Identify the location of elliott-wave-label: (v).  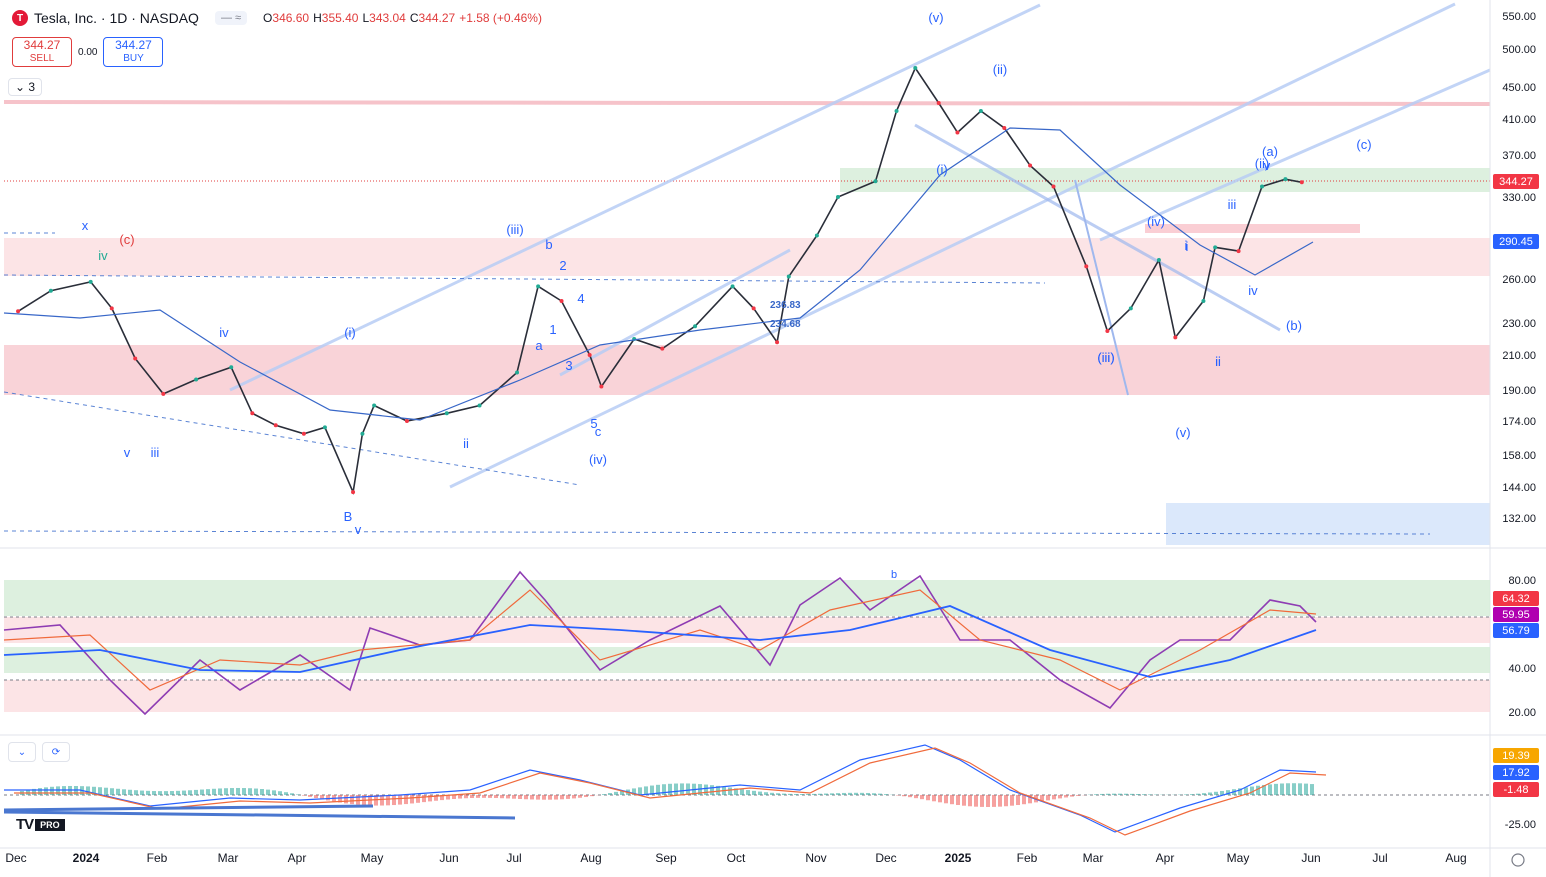
(935, 17).